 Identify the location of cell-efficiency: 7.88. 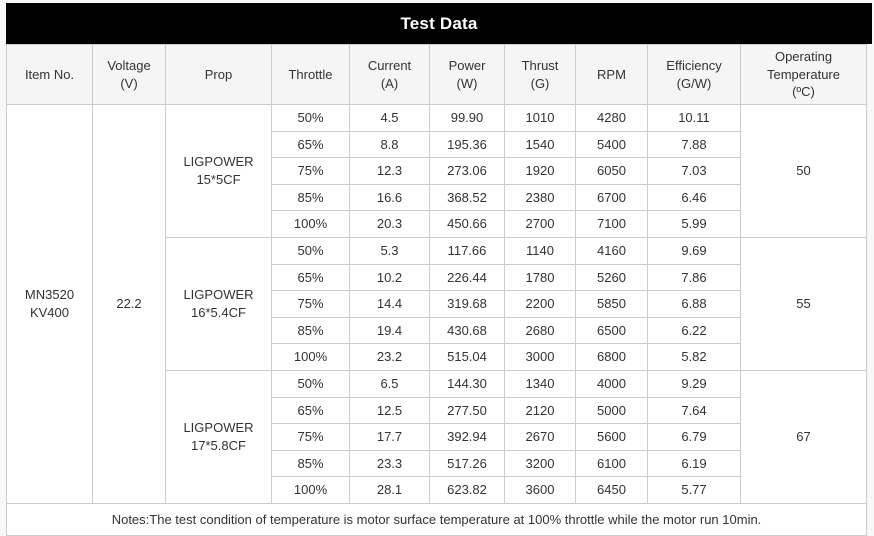
(694, 144).